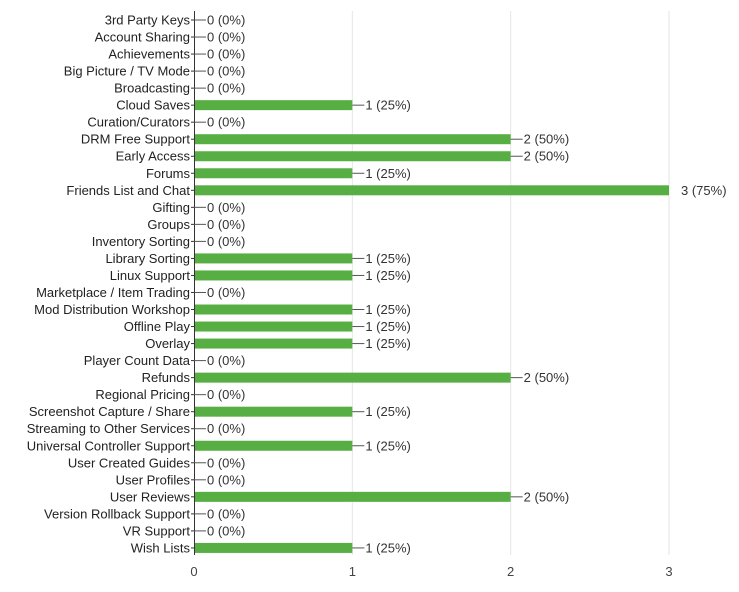 The image size is (739, 592). I want to click on category-label: Library Sorting, so click(147, 258).